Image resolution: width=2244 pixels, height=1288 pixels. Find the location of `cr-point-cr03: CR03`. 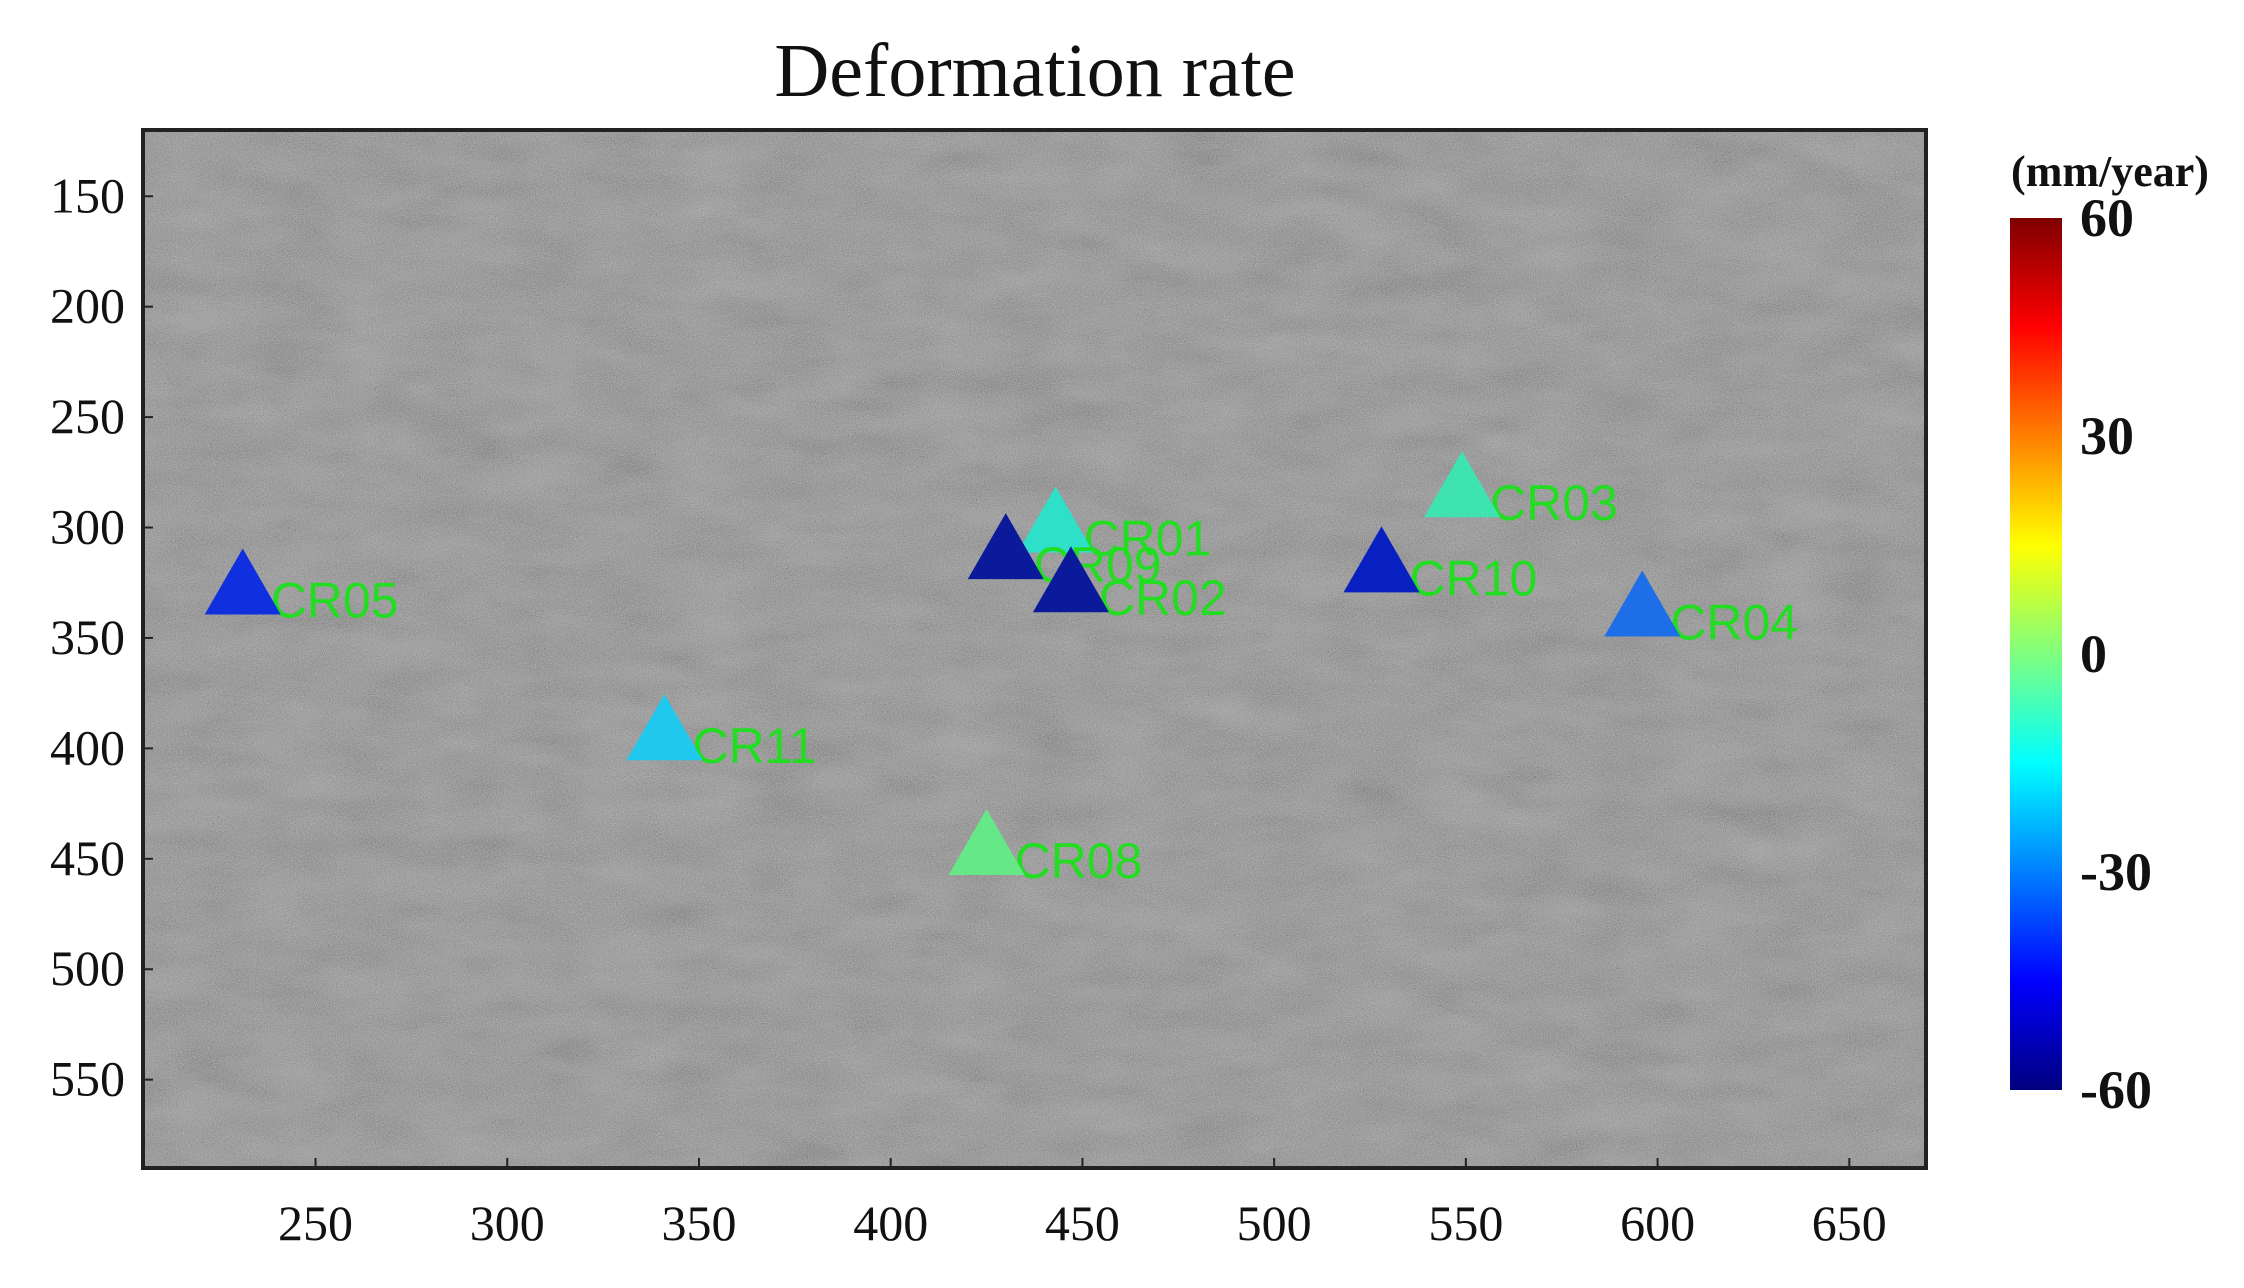

cr-point-cr03: CR03 is located at coordinates (1521, 491).